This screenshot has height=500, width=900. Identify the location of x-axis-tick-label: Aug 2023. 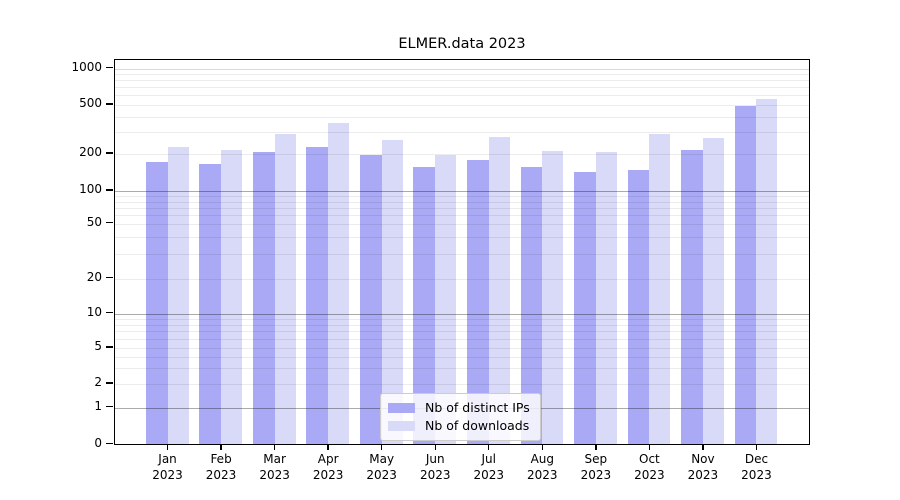
(542, 467).